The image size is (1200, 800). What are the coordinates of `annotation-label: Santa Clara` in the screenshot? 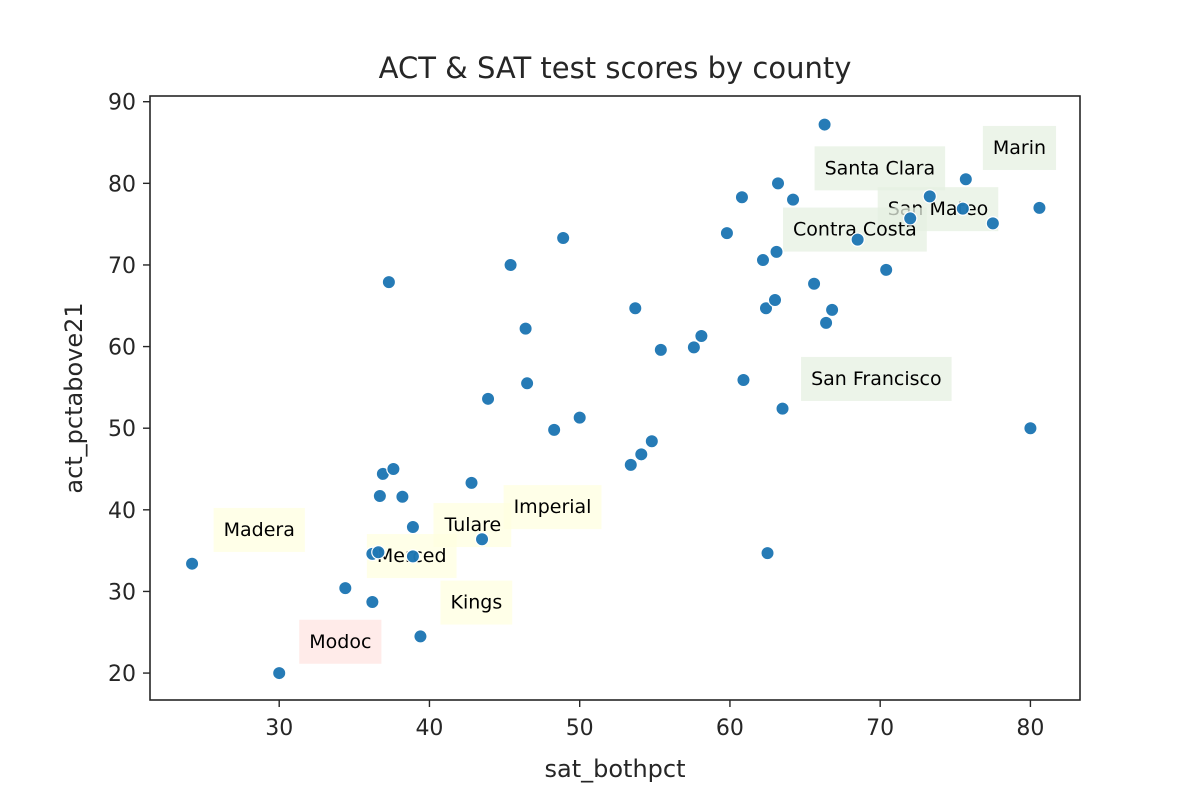 It's located at (880, 168).